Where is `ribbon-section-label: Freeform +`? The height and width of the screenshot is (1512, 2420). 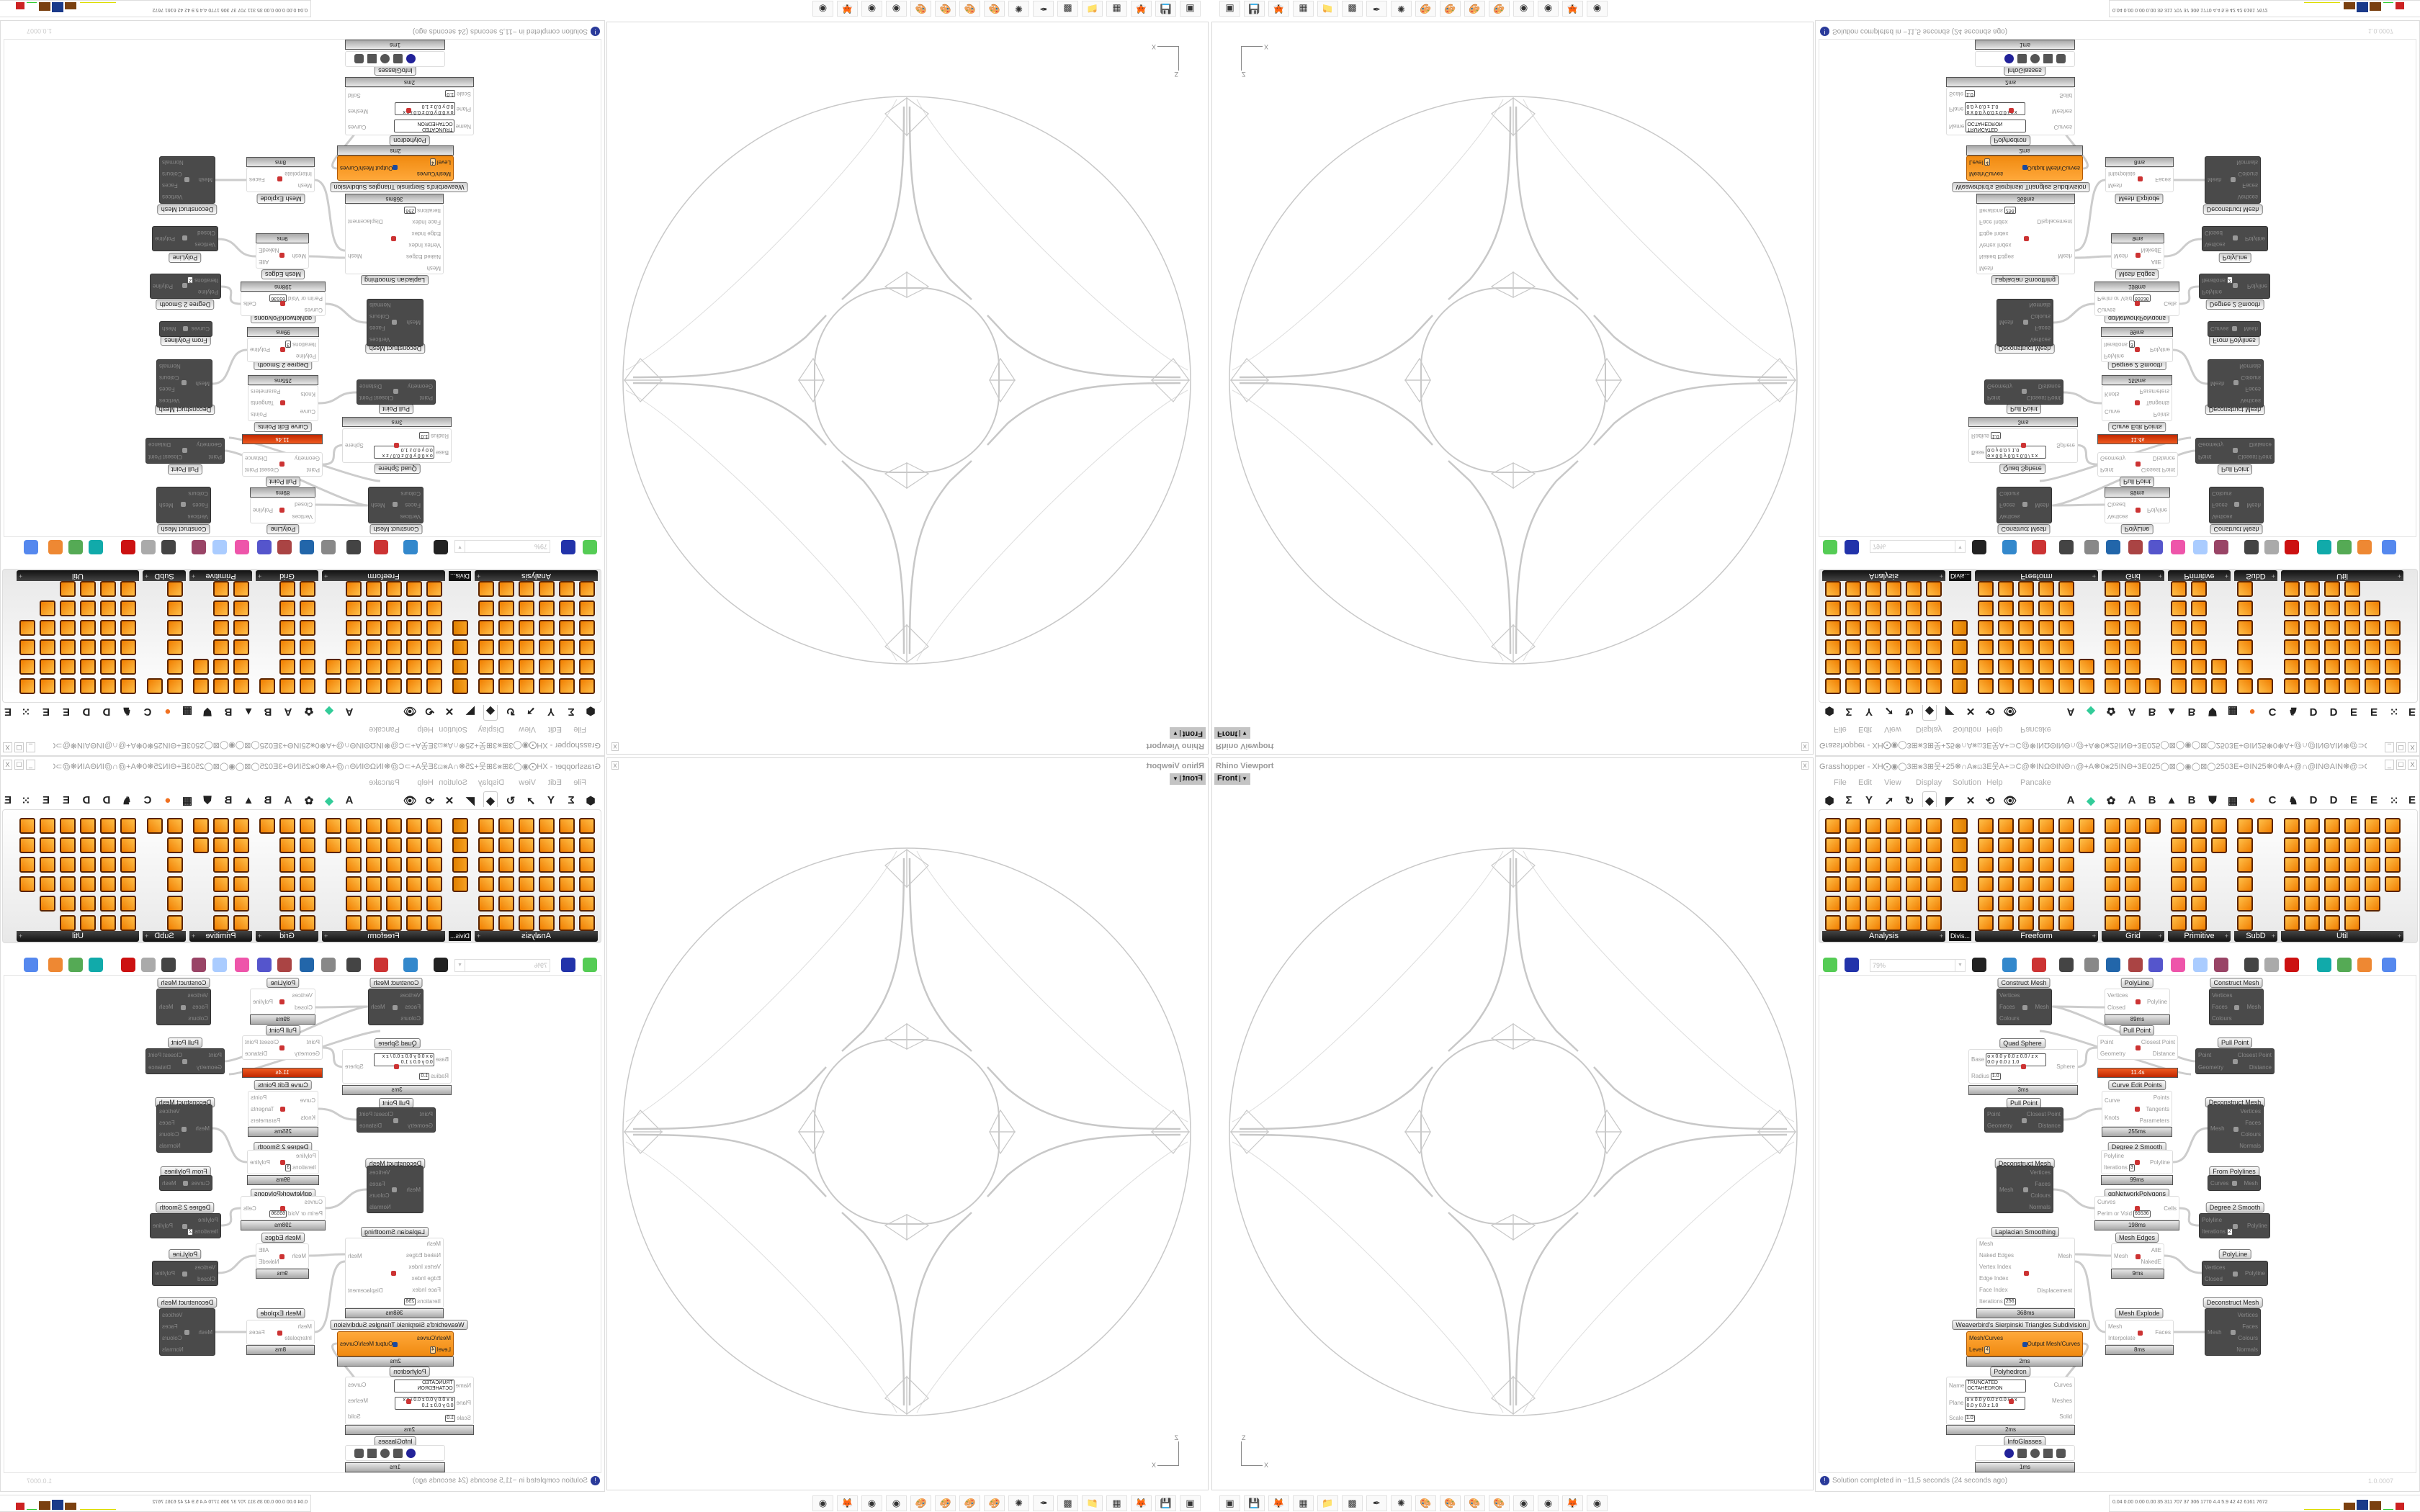 ribbon-section-label: Freeform + is located at coordinates (2037, 936).